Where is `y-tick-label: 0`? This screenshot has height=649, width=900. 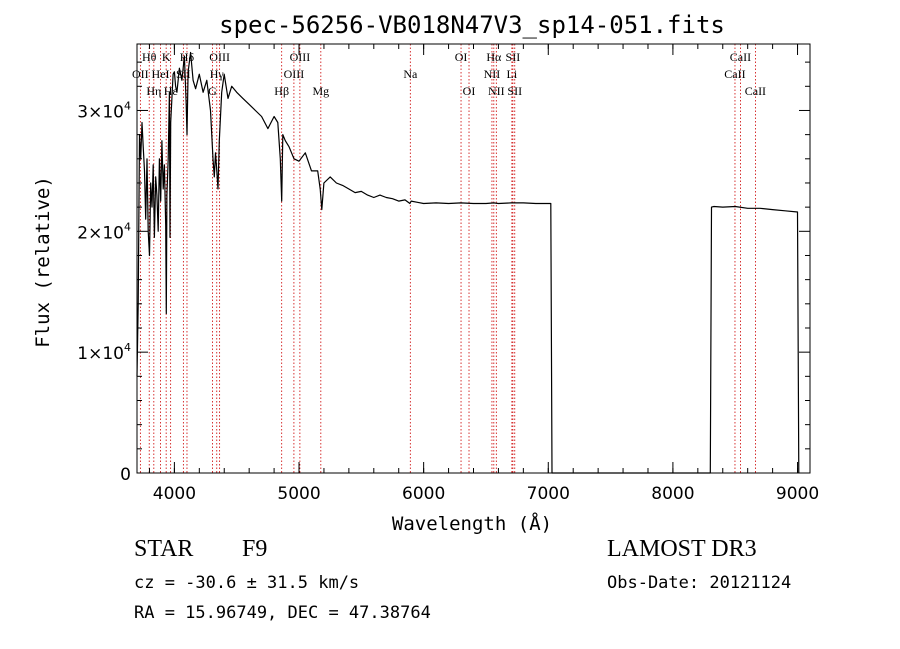
y-tick-label: 0 is located at coordinates (125, 475).